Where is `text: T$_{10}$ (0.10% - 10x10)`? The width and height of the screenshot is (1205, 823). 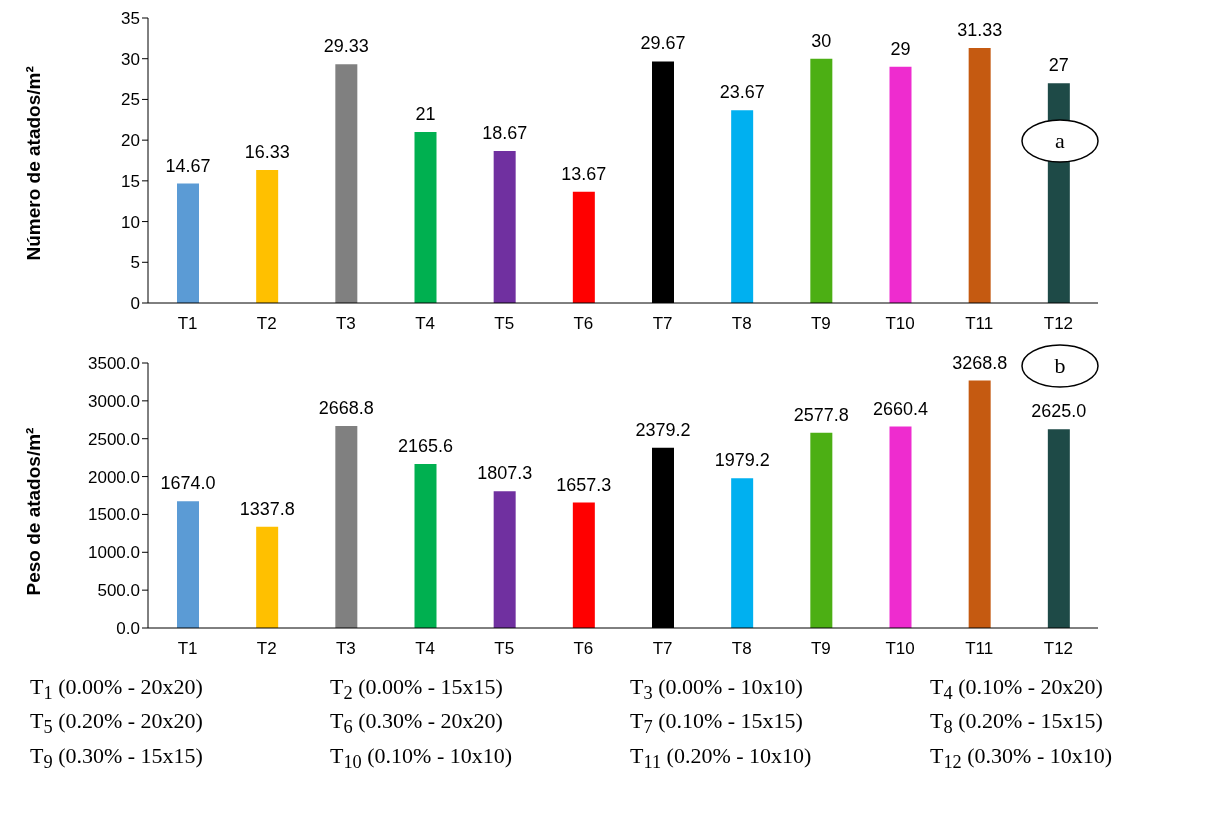
text: T$_{10}$ (0.10% - 10x10) is located at coordinates (422, 758).